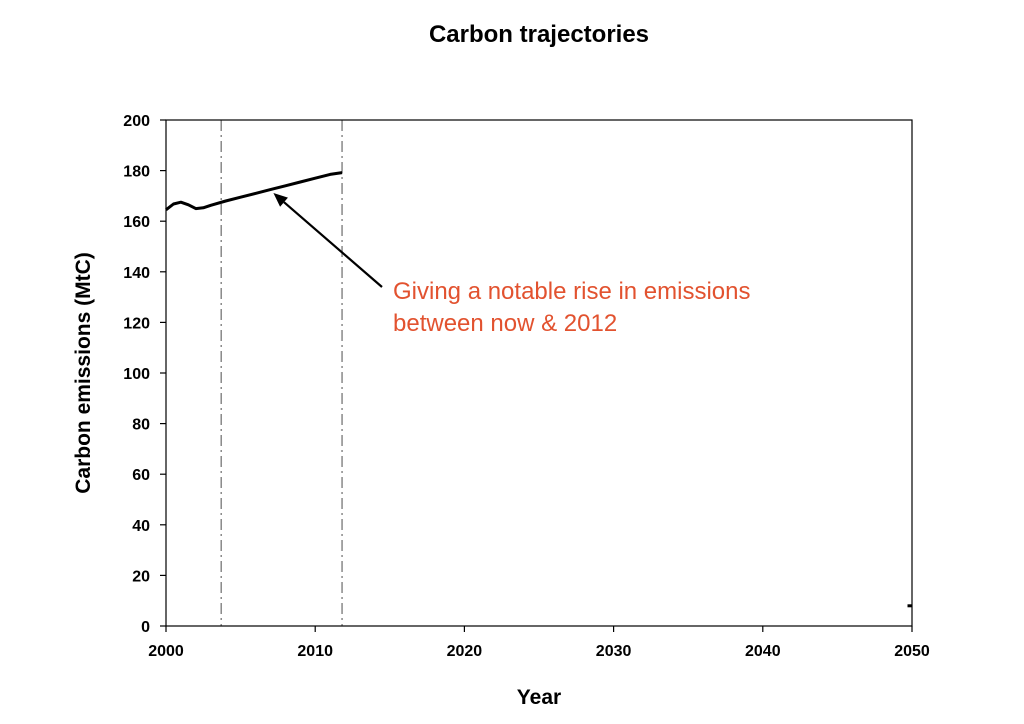  Describe the element at coordinates (136, 374) in the screenshot. I see `y-tick-label: 100` at that location.